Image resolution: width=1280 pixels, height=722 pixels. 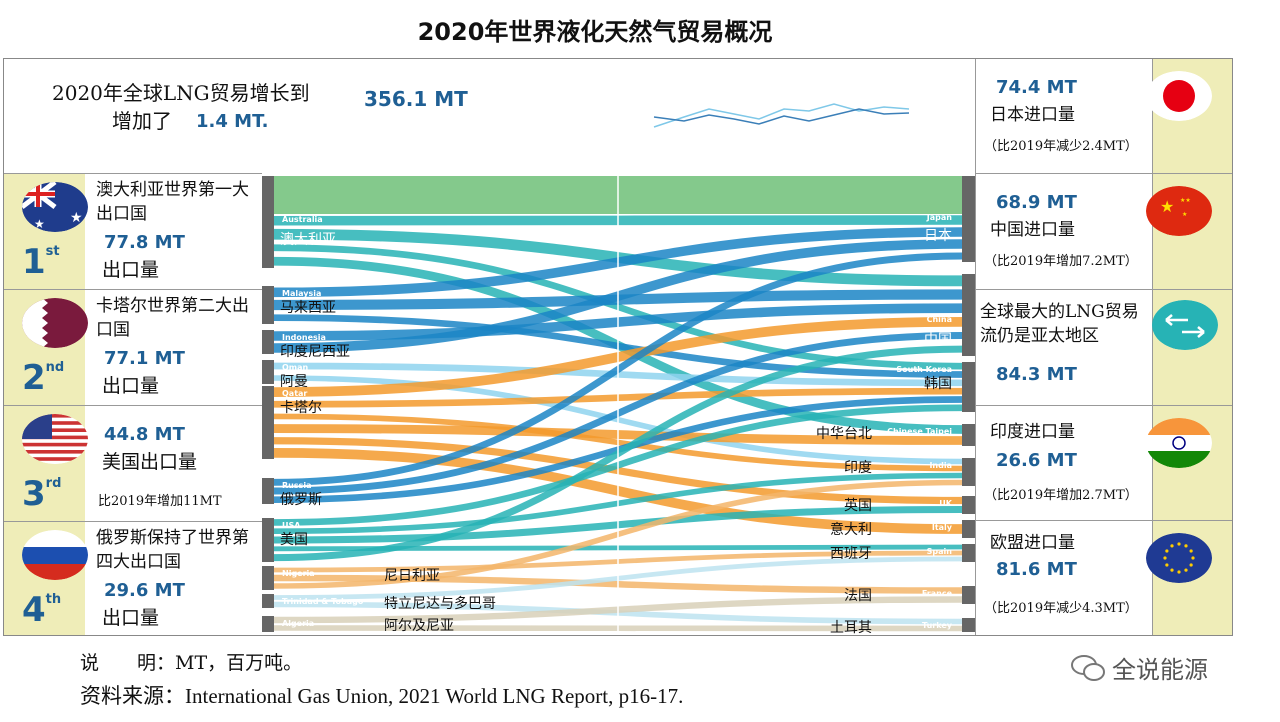 I want to click on source-node-russia, so click(x=268, y=491).